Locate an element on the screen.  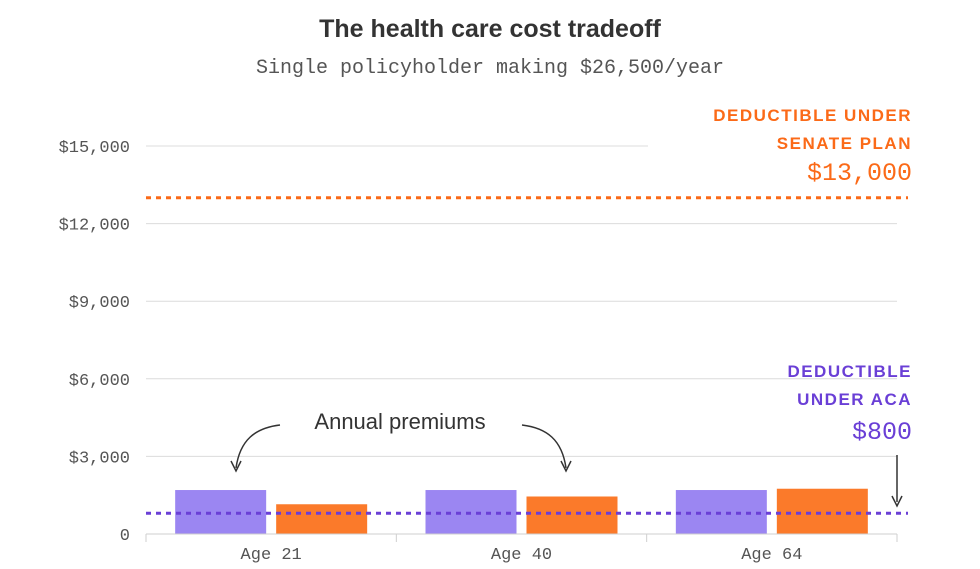
x-tick-label: Age 64 is located at coordinates (771, 555).